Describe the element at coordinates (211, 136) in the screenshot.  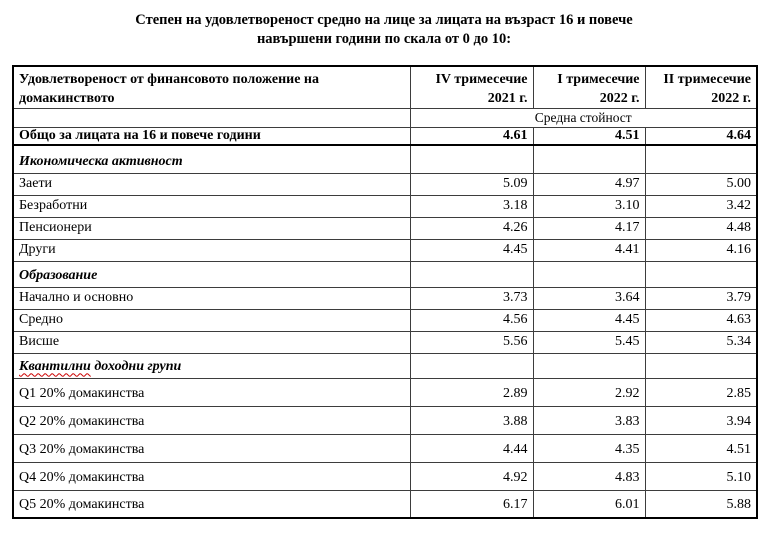
I see `row-label: Общо за лицата на 16 и повече години` at that location.